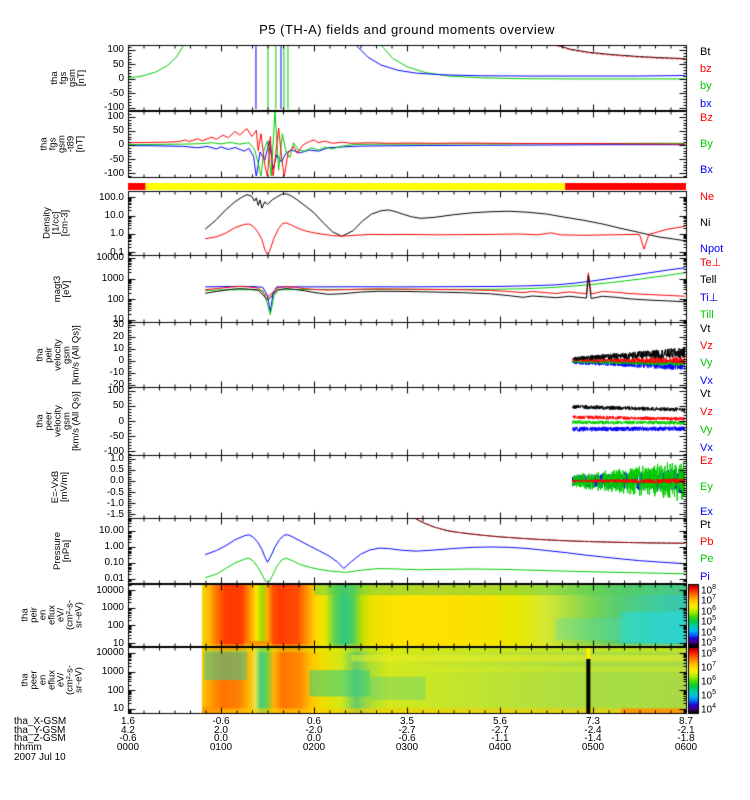  What do you see at coordinates (40, 757) in the screenshot?
I see `date-label: 2007 Jul 10` at bounding box center [40, 757].